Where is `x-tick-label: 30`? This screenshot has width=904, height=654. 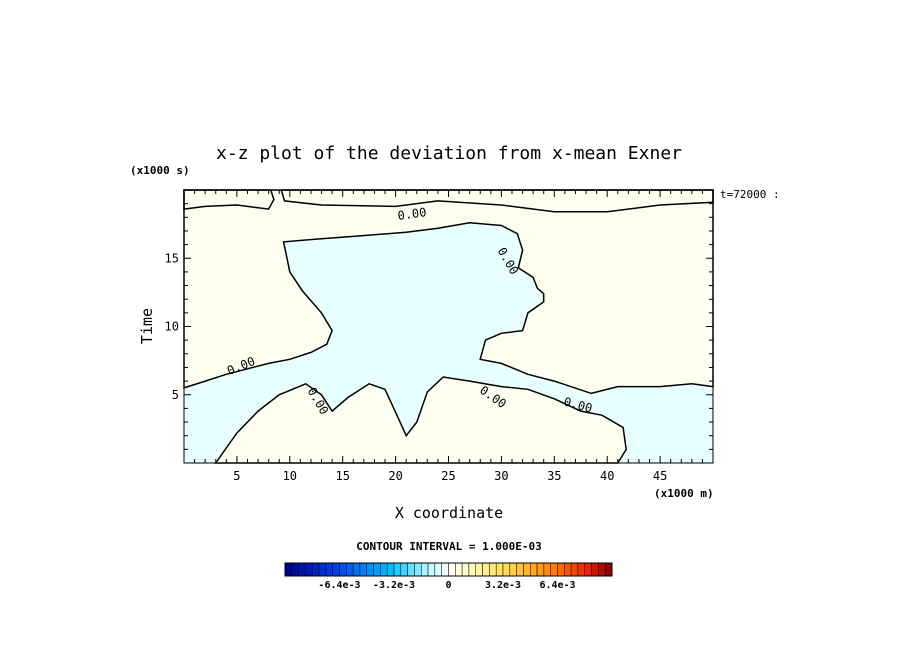
x-tick-label: 30 is located at coordinates (501, 476).